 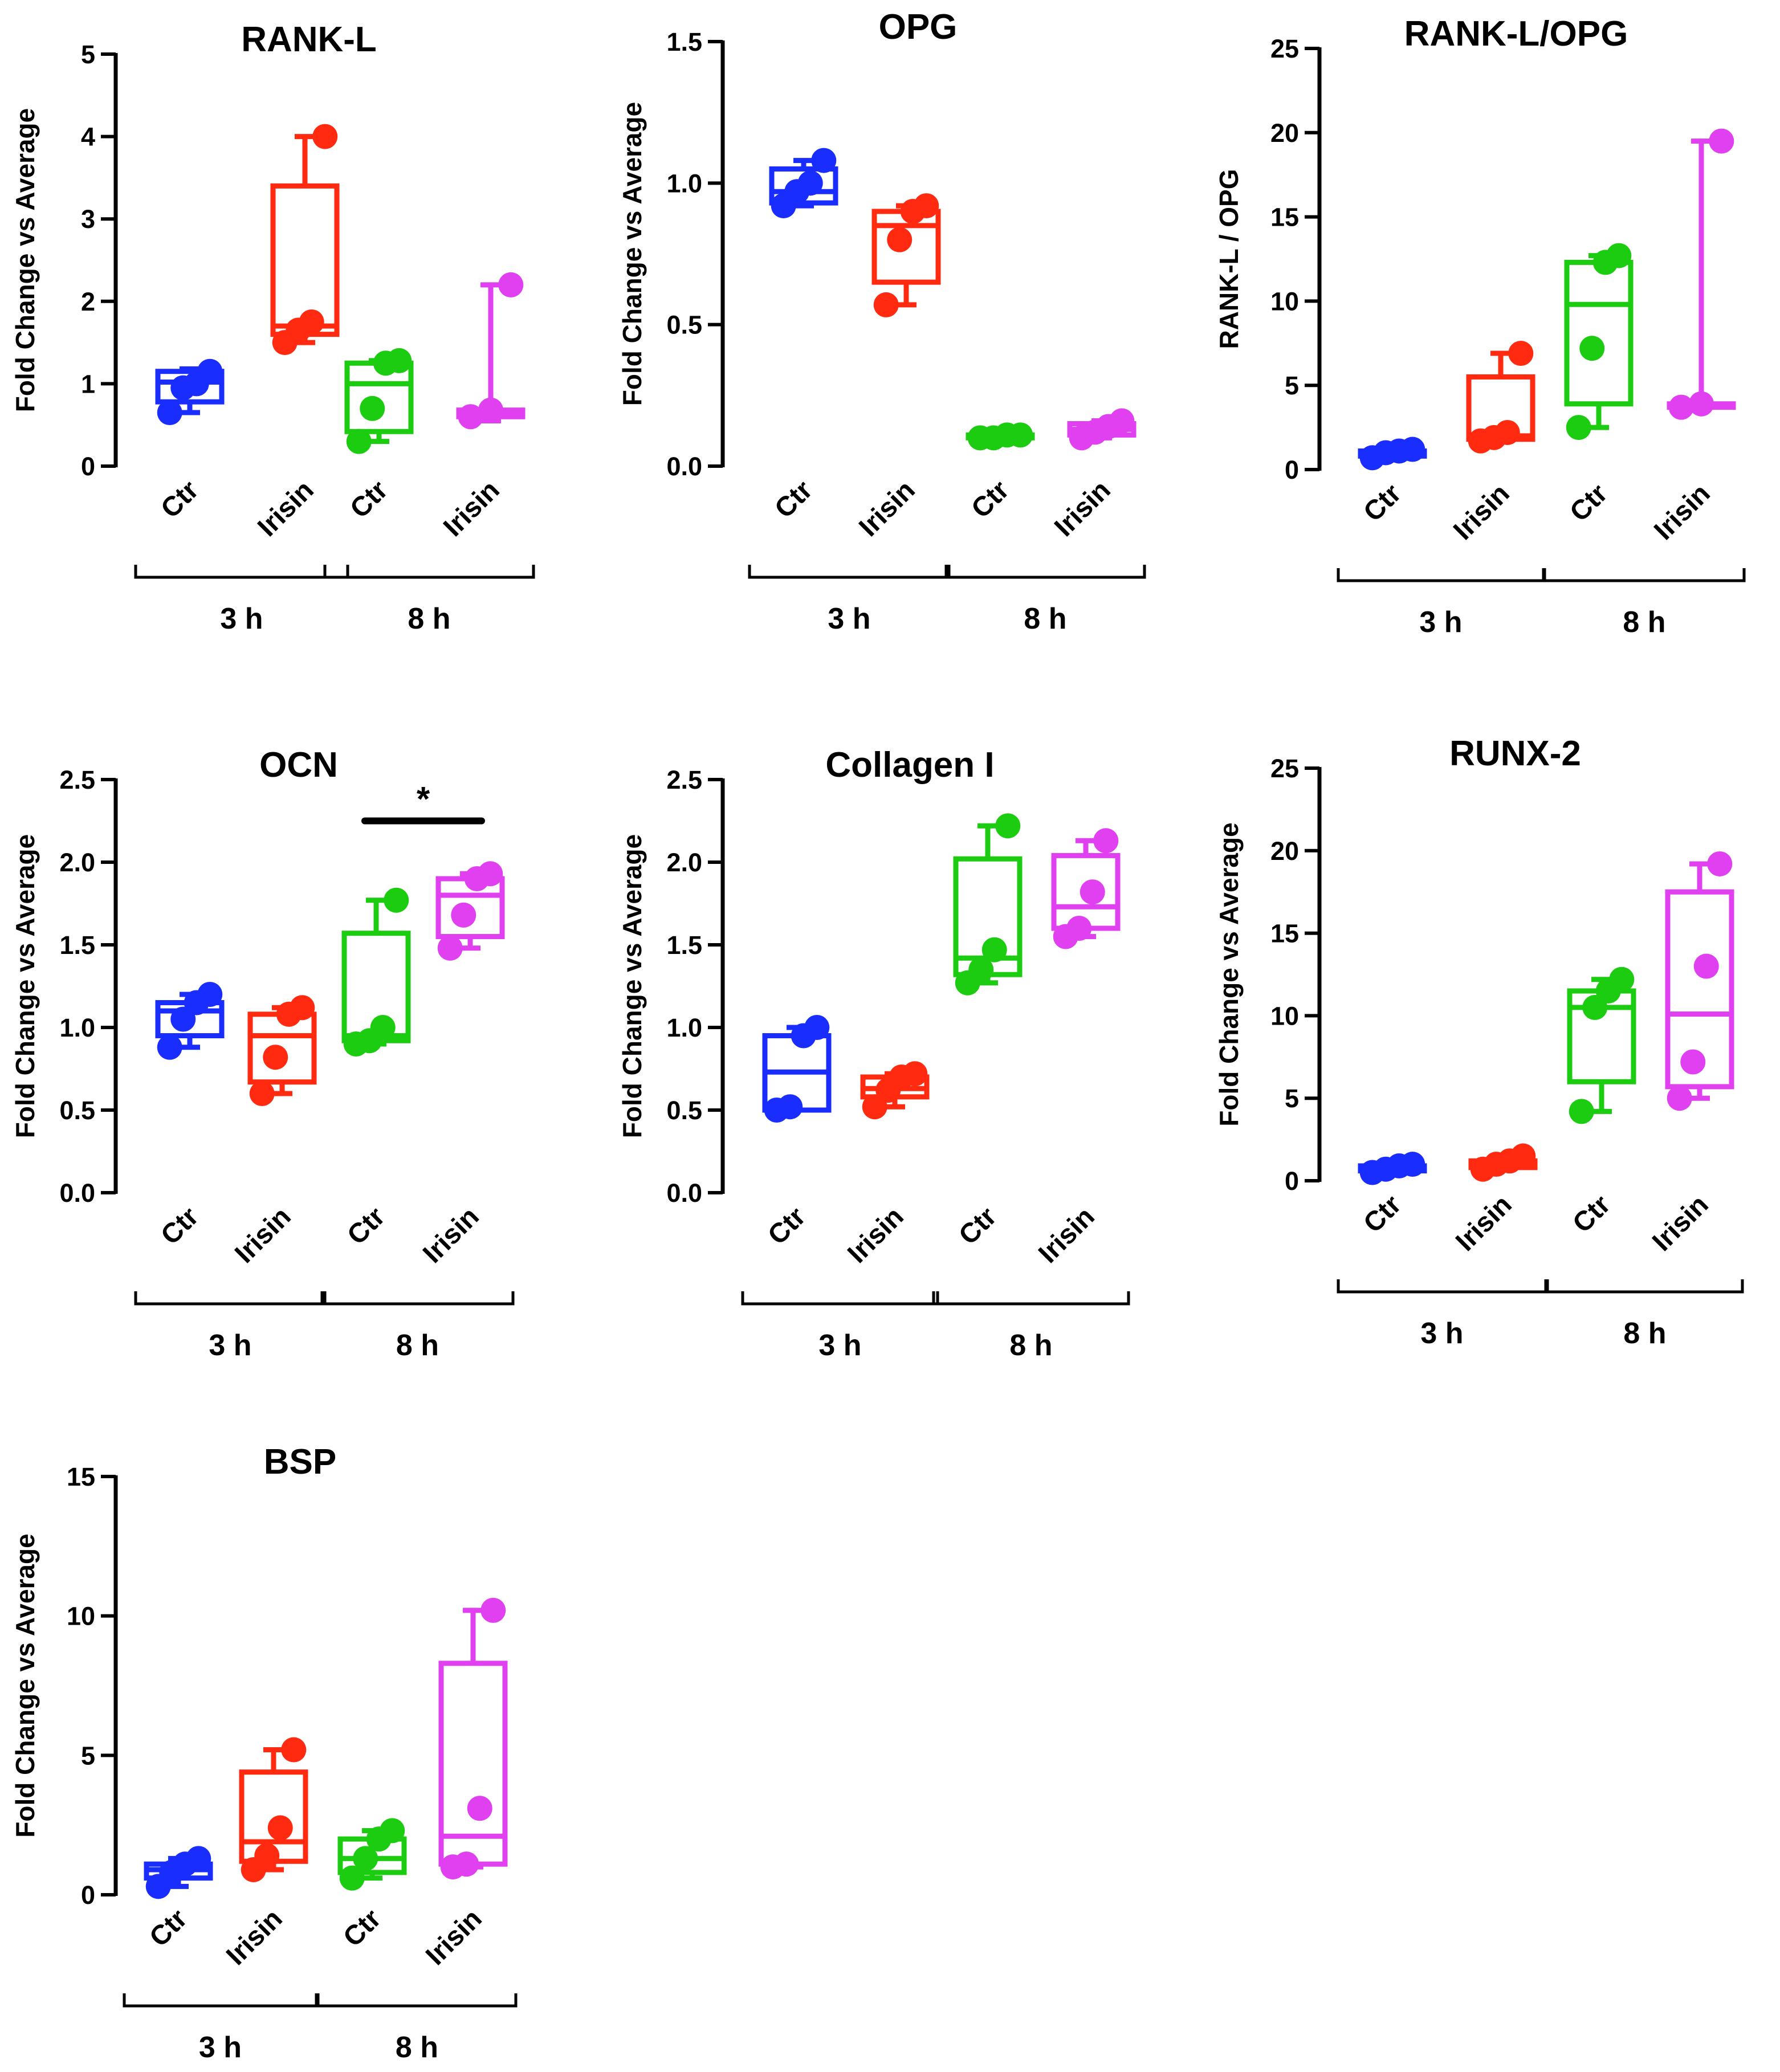 What do you see at coordinates (1284, 933) in the screenshot?
I see `y-tick-label: 15` at bounding box center [1284, 933].